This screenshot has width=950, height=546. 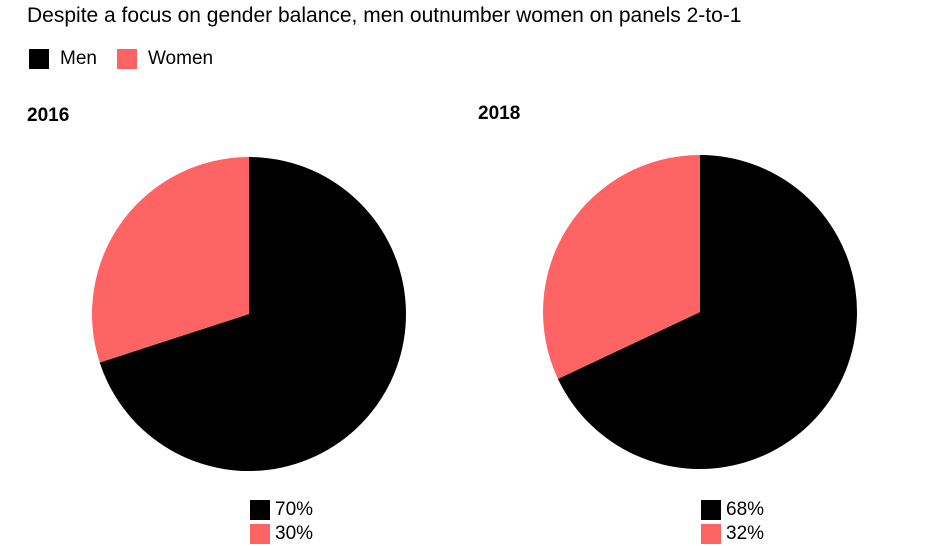 What do you see at coordinates (745, 509) in the screenshot?
I see `percent-label-men-2018: 68%` at bounding box center [745, 509].